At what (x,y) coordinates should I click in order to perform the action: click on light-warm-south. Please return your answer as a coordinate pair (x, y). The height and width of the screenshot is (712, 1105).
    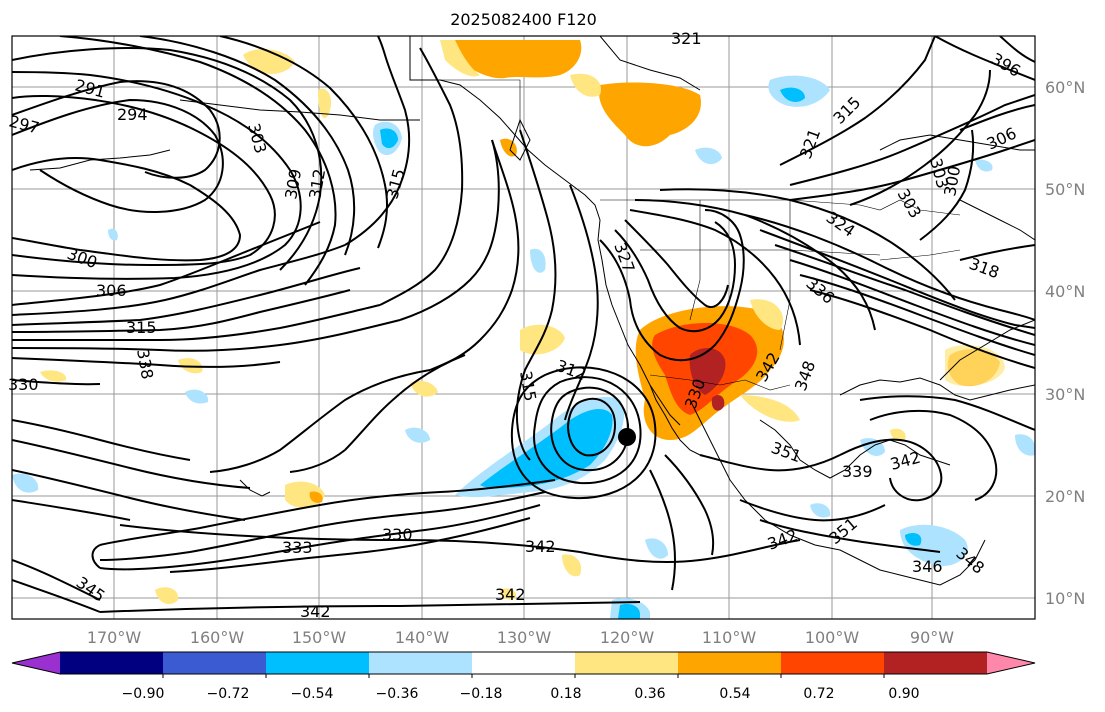
    Looking at the image, I should click on (770, 408).